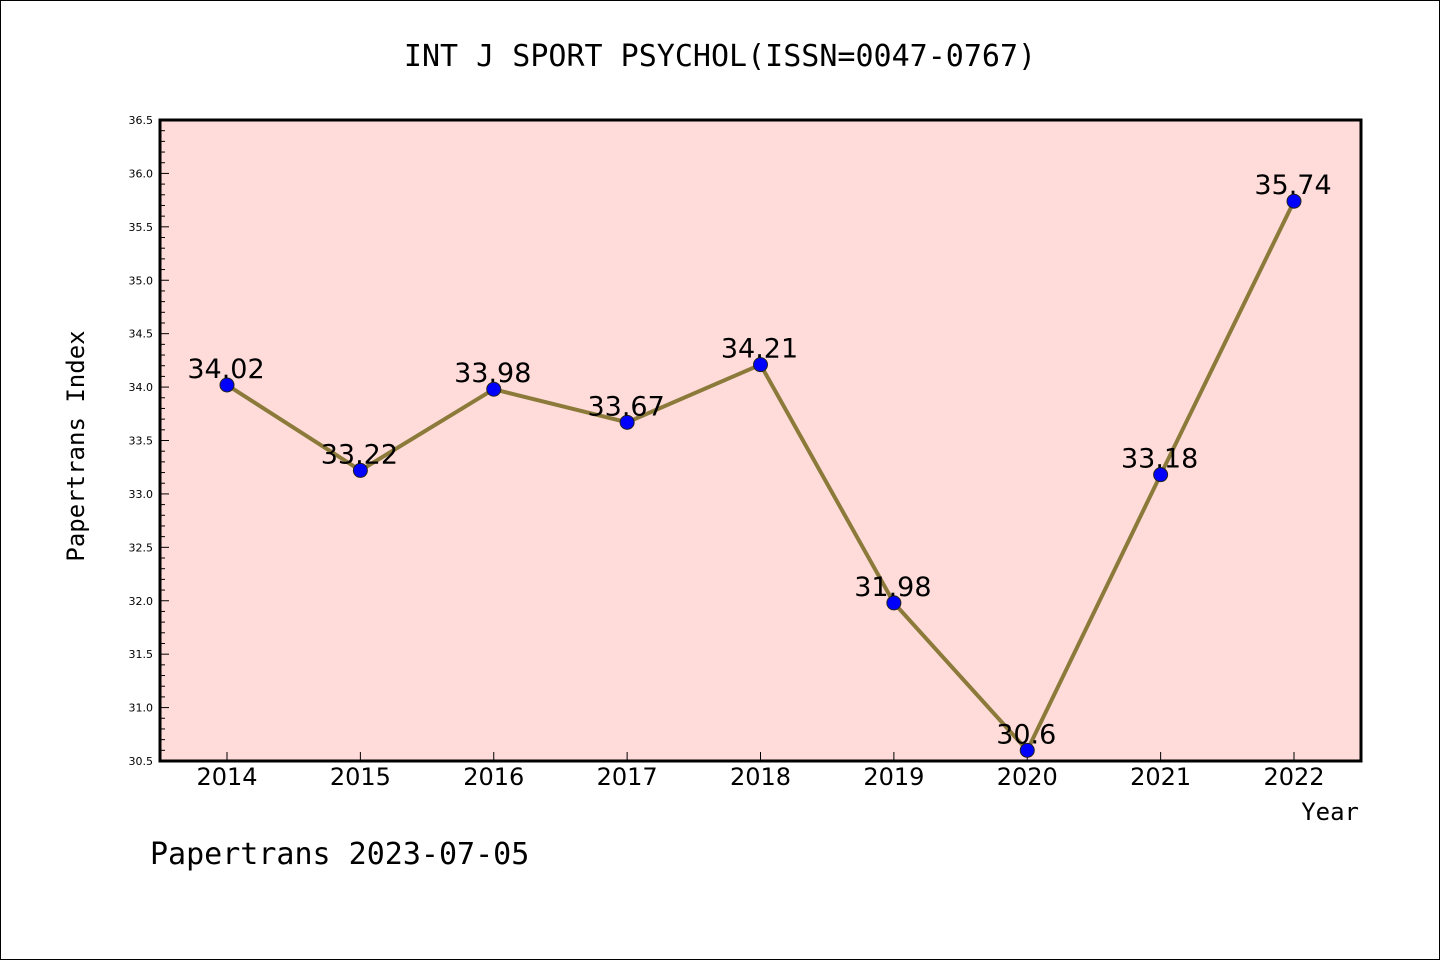 This screenshot has height=960, width=1440. Describe the element at coordinates (1292, 185) in the screenshot. I see `data-label-2022: 35.74` at that location.